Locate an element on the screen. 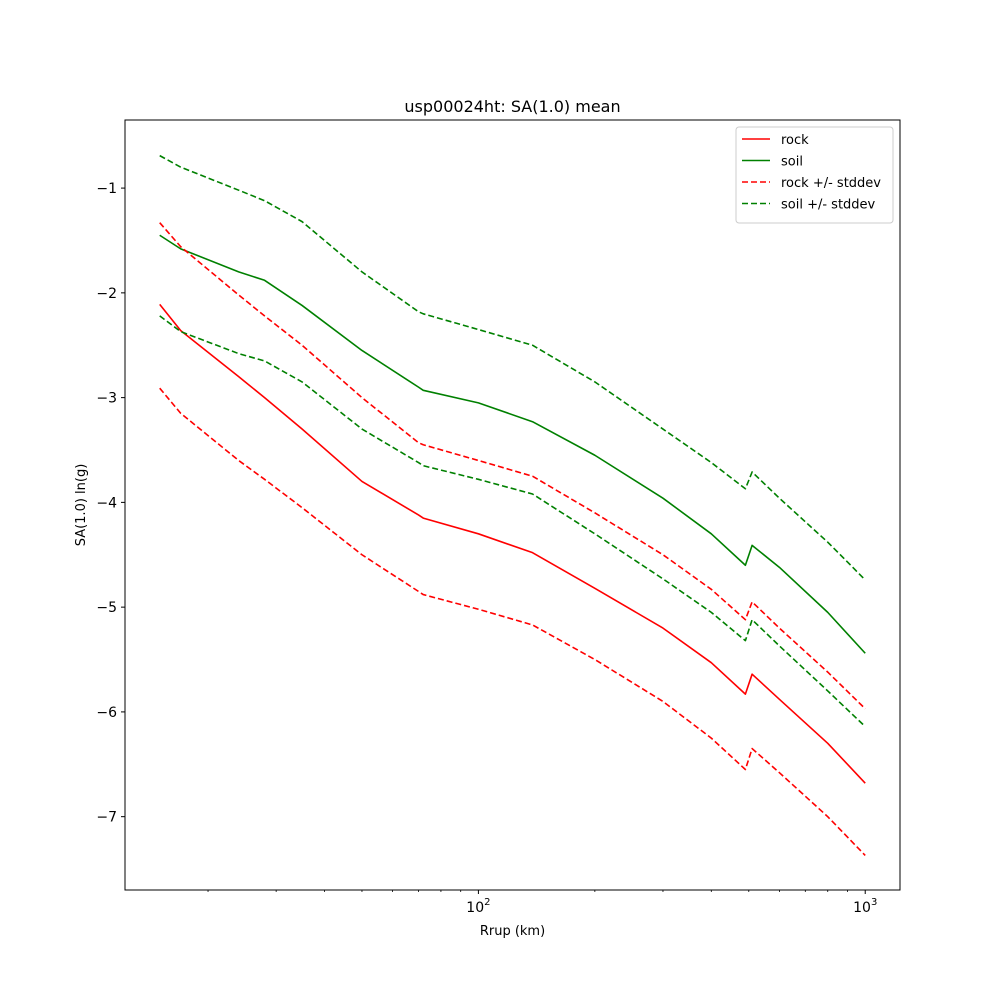 The height and width of the screenshot is (1000, 1000). legend-box is located at coordinates (814, 175).